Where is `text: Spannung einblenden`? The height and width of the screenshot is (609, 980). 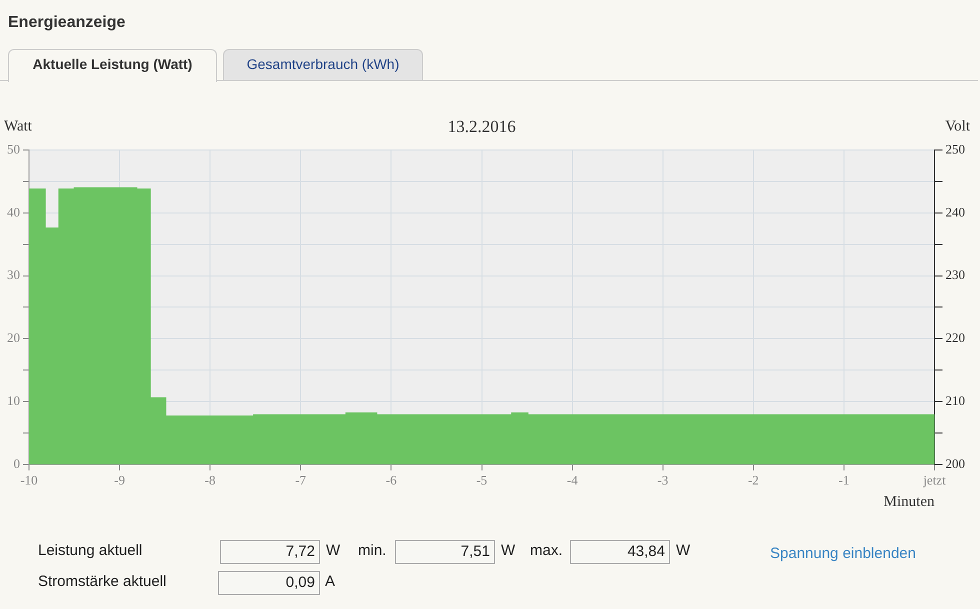 text: Spannung einblenden is located at coordinates (843, 553).